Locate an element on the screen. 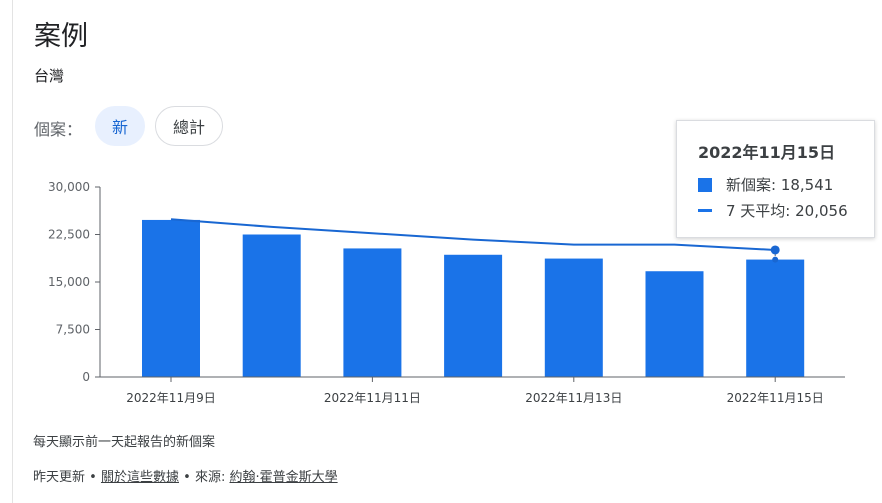 This screenshot has height=503, width=882. tooltip-new-cases-row: 新個案: 18,541 is located at coordinates (765, 184).